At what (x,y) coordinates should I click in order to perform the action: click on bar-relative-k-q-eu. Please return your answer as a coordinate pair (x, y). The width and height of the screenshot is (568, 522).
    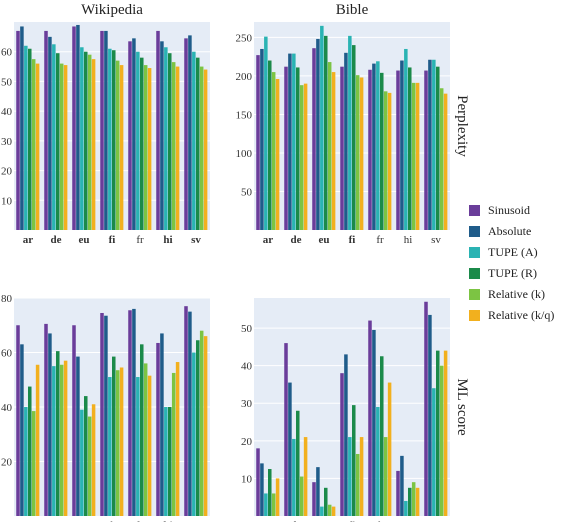
    Looking at the image, I should click on (333, 151).